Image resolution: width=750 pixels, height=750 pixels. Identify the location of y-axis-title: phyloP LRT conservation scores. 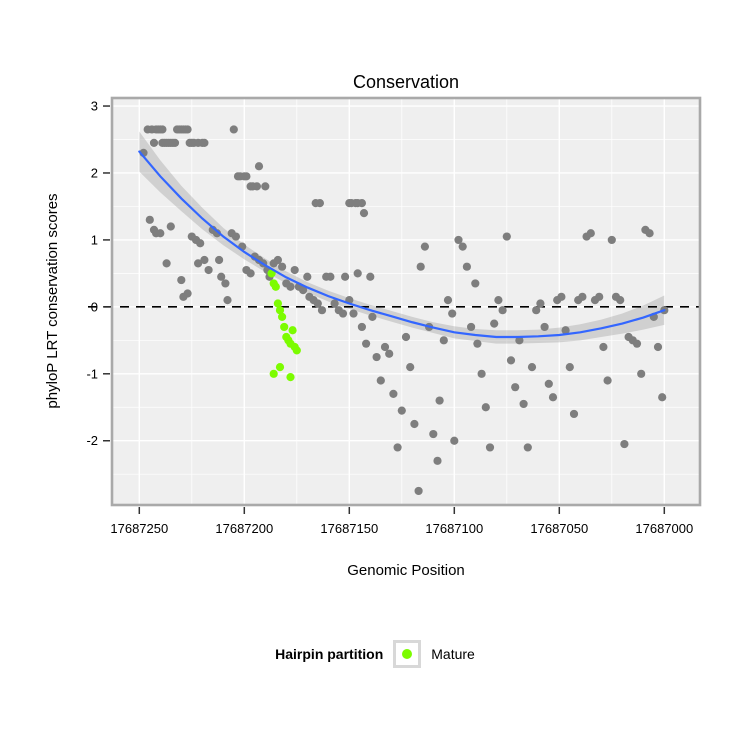
(52, 300).